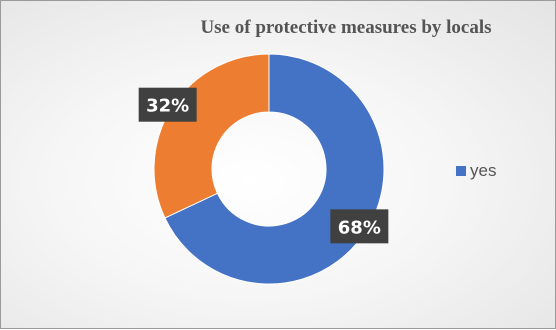 The width and height of the screenshot is (556, 330). I want to click on data-label-text-0: 68%, so click(359, 227).